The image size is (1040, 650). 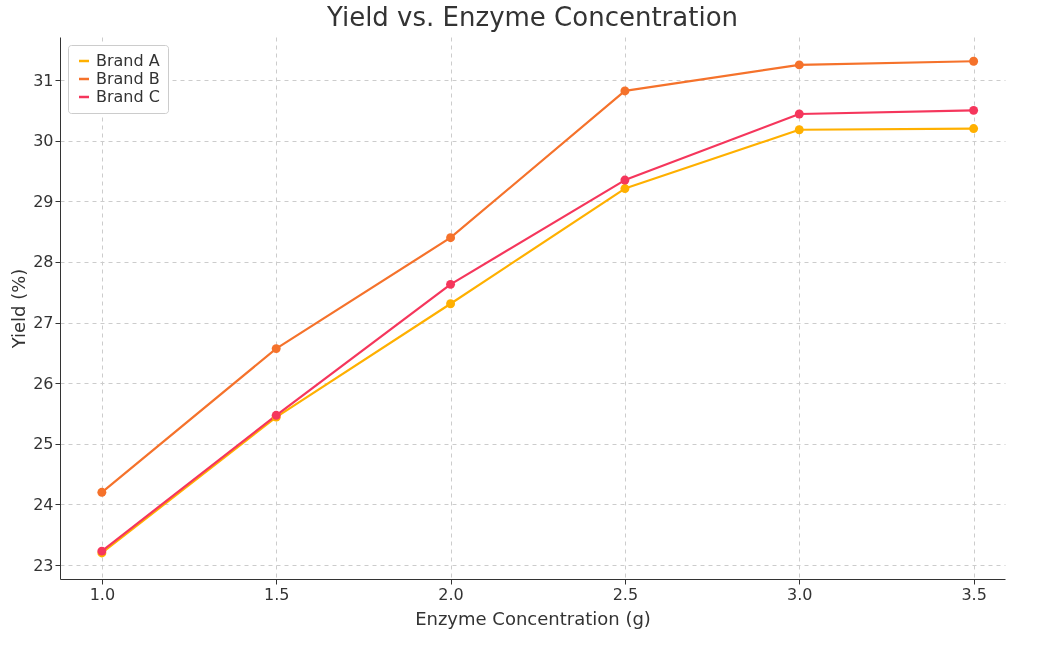 I want to click on y-tick-label: 29, so click(x=43, y=201).